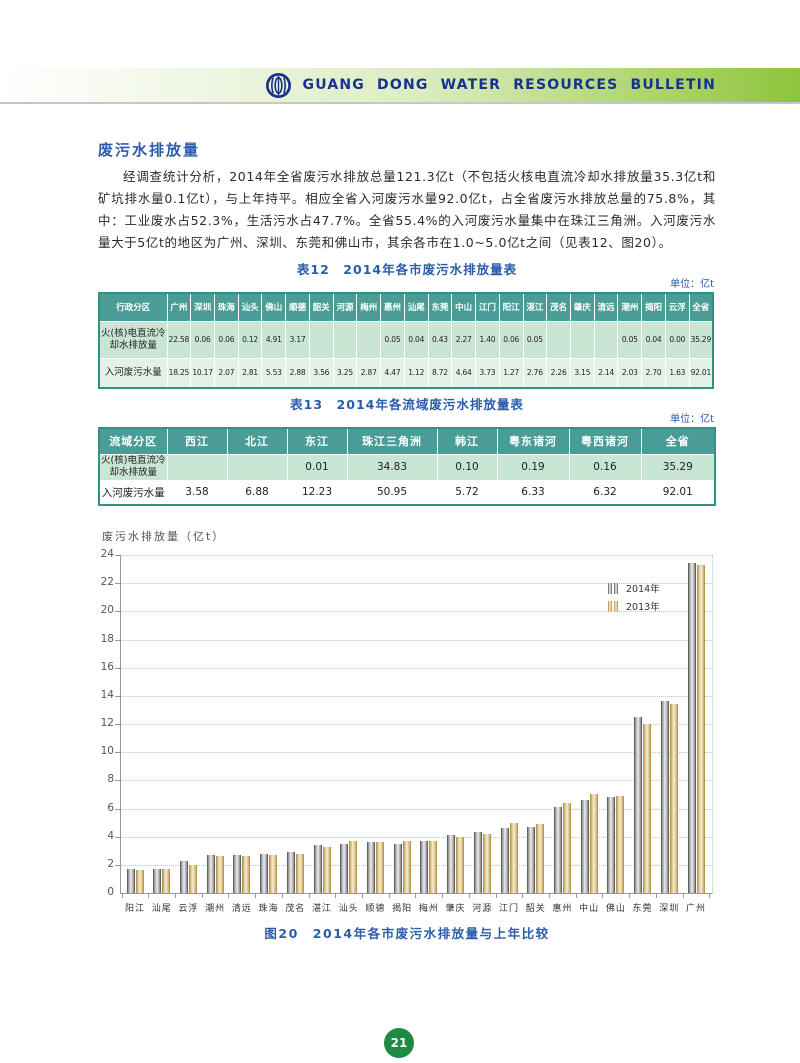  I want to click on chart-x-label: 茂名, so click(295, 909).